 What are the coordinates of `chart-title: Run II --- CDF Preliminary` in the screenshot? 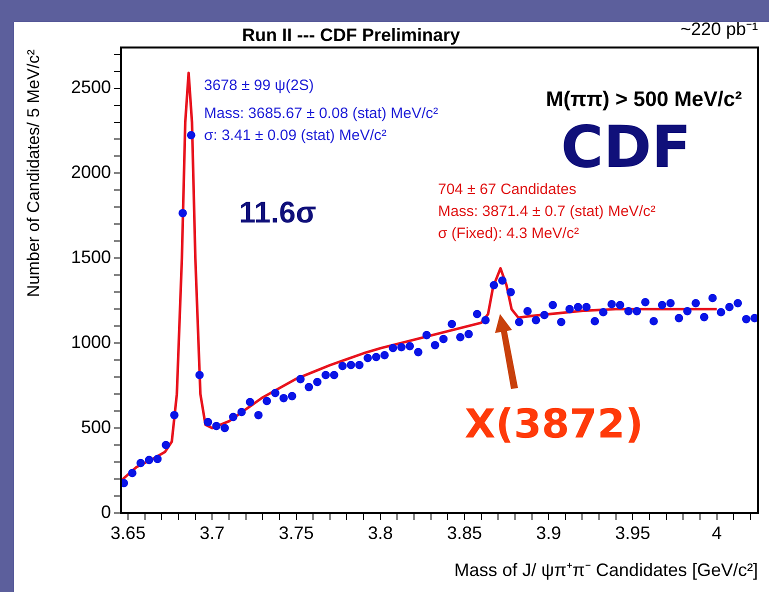 It's located at (351, 34).